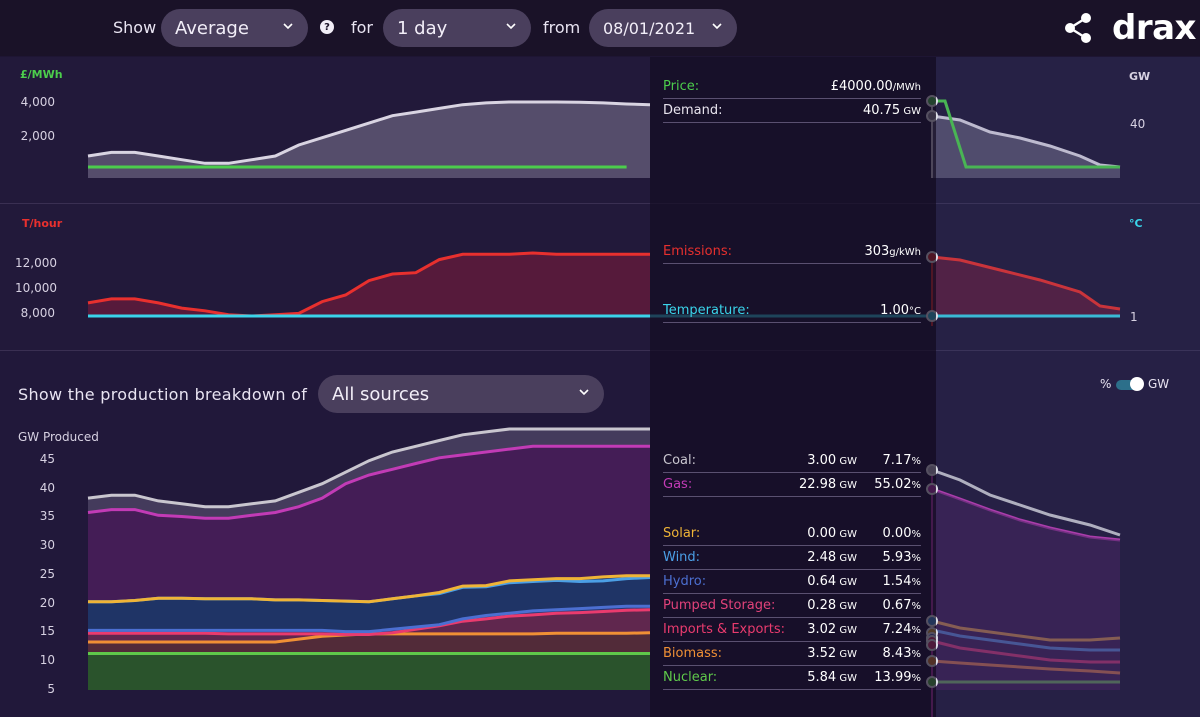 The image size is (1200, 717). Describe the element at coordinates (369, 589) in the screenshot. I see `production-line-solar` at that location.